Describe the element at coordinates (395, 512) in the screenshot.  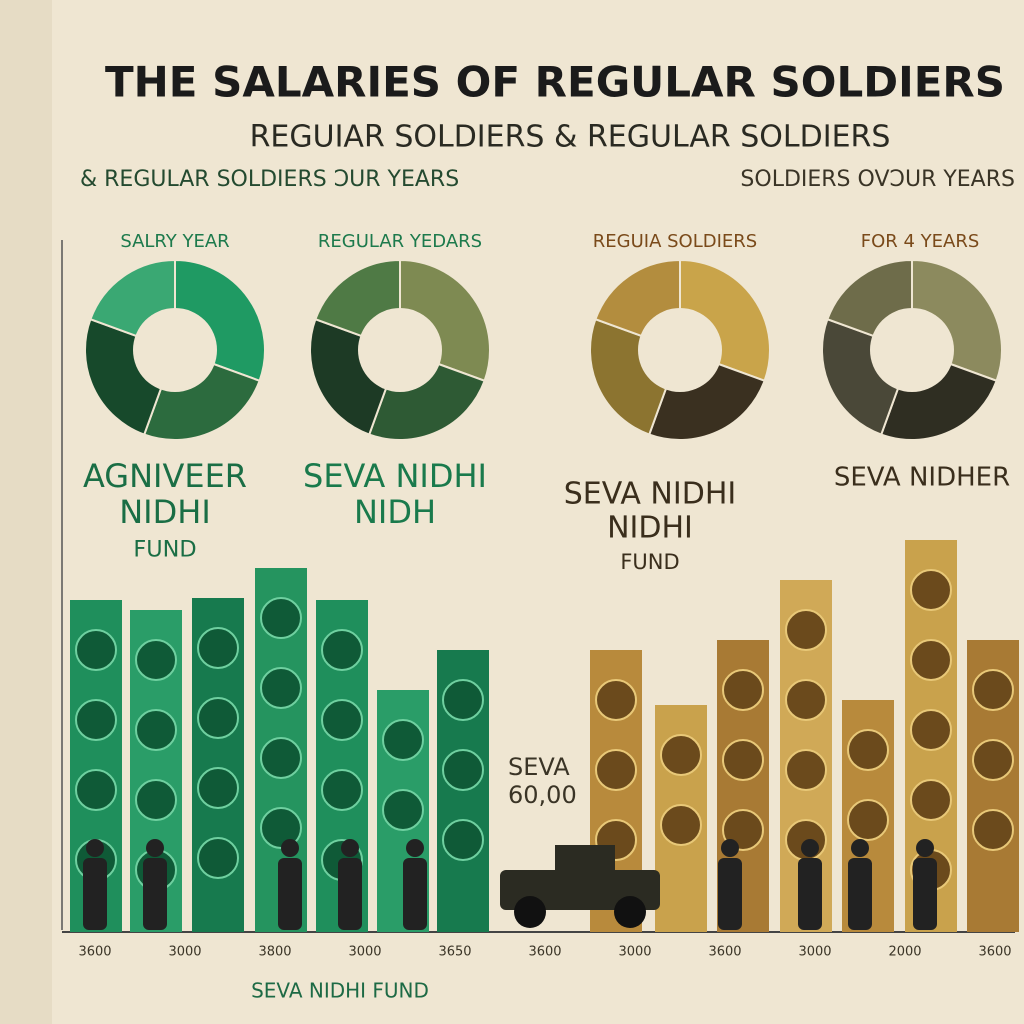
I see `section-label: NIDH` at that location.